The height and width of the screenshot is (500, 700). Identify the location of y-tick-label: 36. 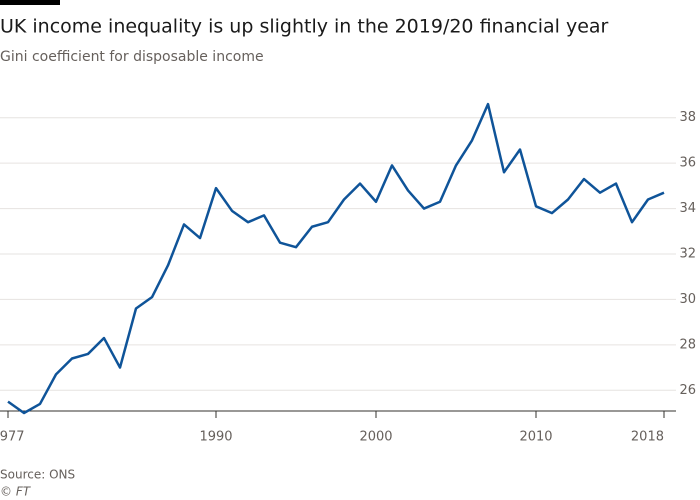
(687, 163).